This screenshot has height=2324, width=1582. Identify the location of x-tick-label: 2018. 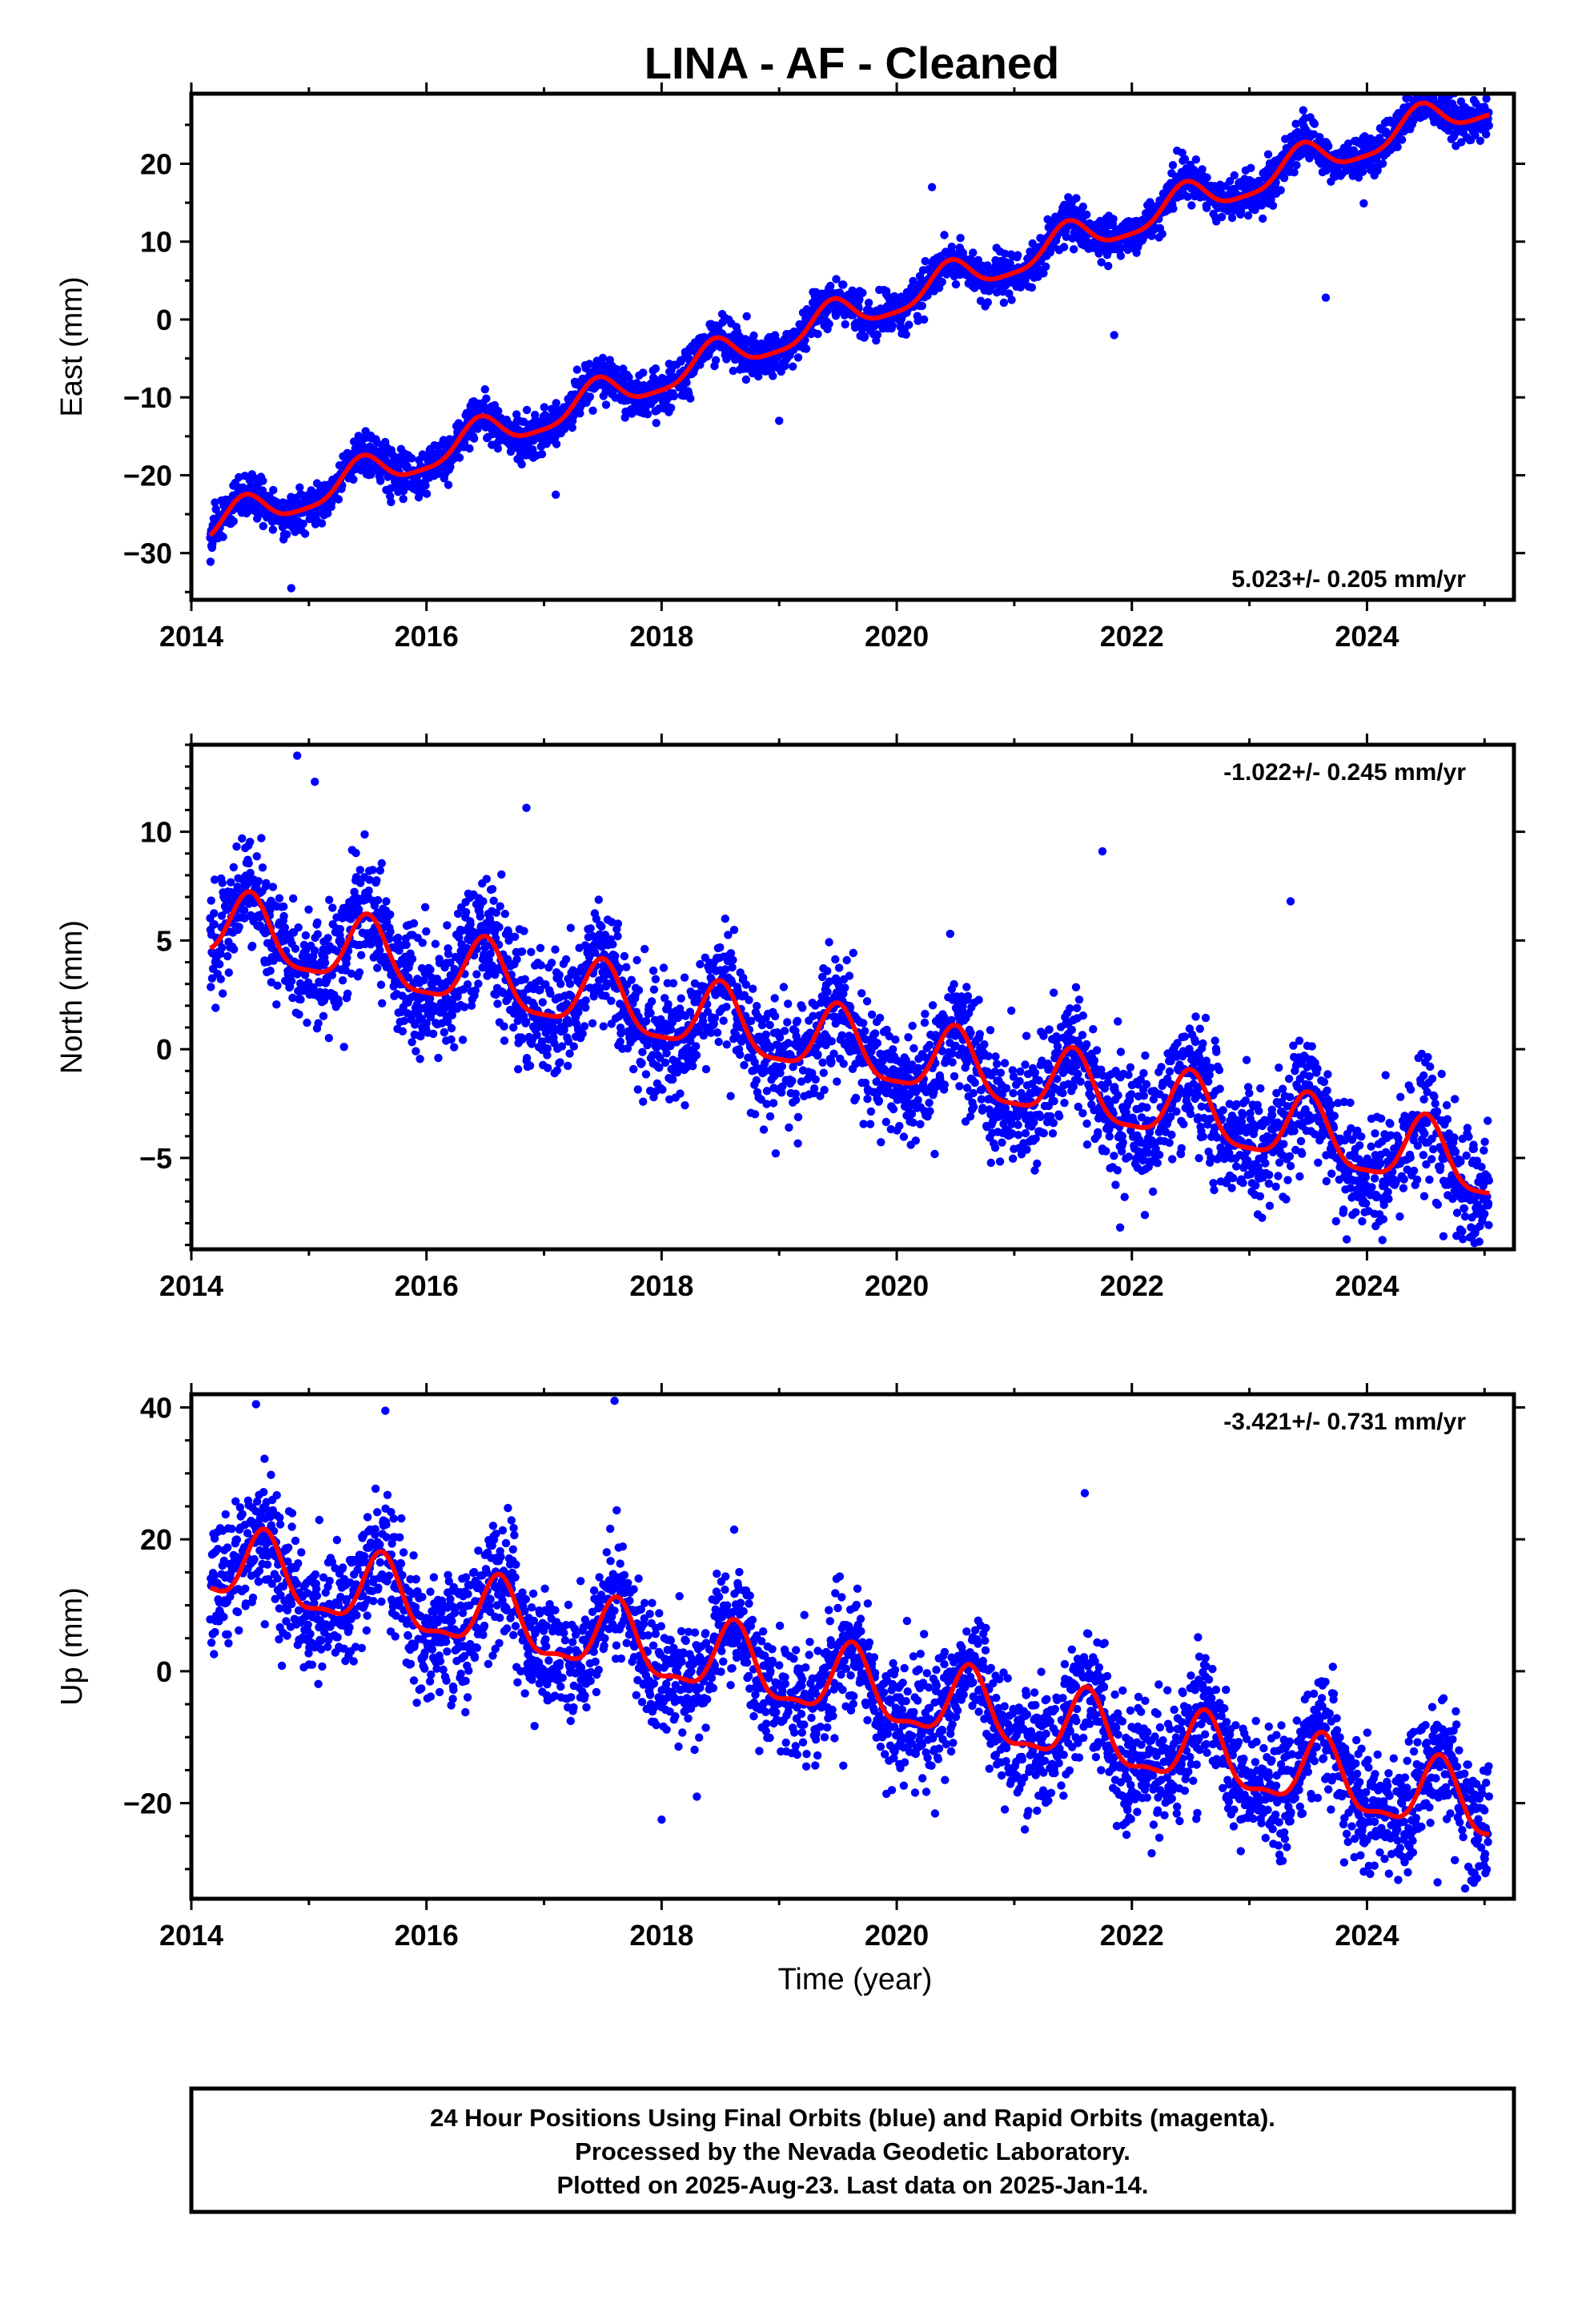
(661, 636).